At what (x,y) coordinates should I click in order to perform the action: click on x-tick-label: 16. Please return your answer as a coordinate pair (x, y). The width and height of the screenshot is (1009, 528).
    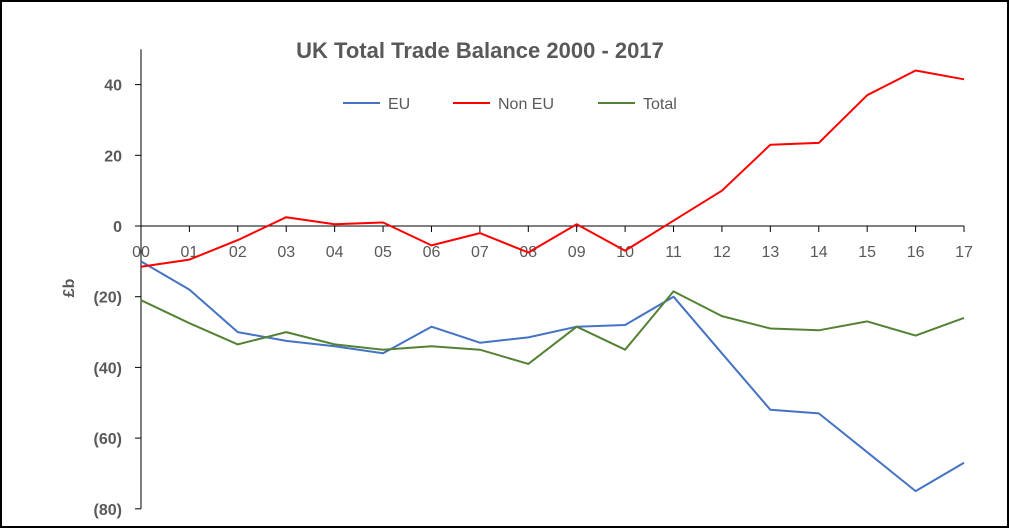
    Looking at the image, I should click on (916, 252).